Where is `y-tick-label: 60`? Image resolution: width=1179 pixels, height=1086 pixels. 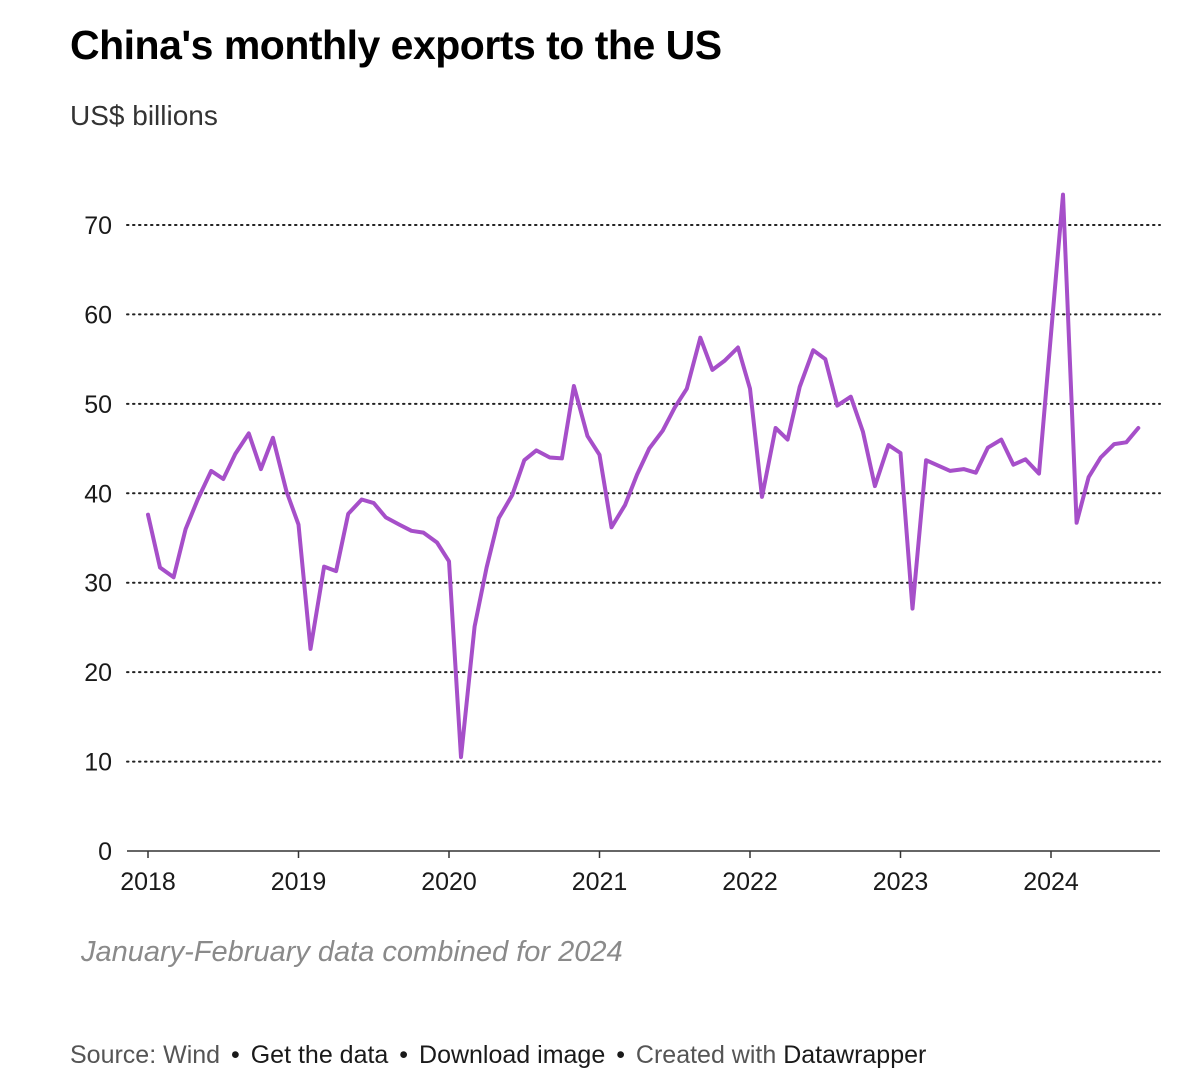 y-tick-label: 60 is located at coordinates (98, 315).